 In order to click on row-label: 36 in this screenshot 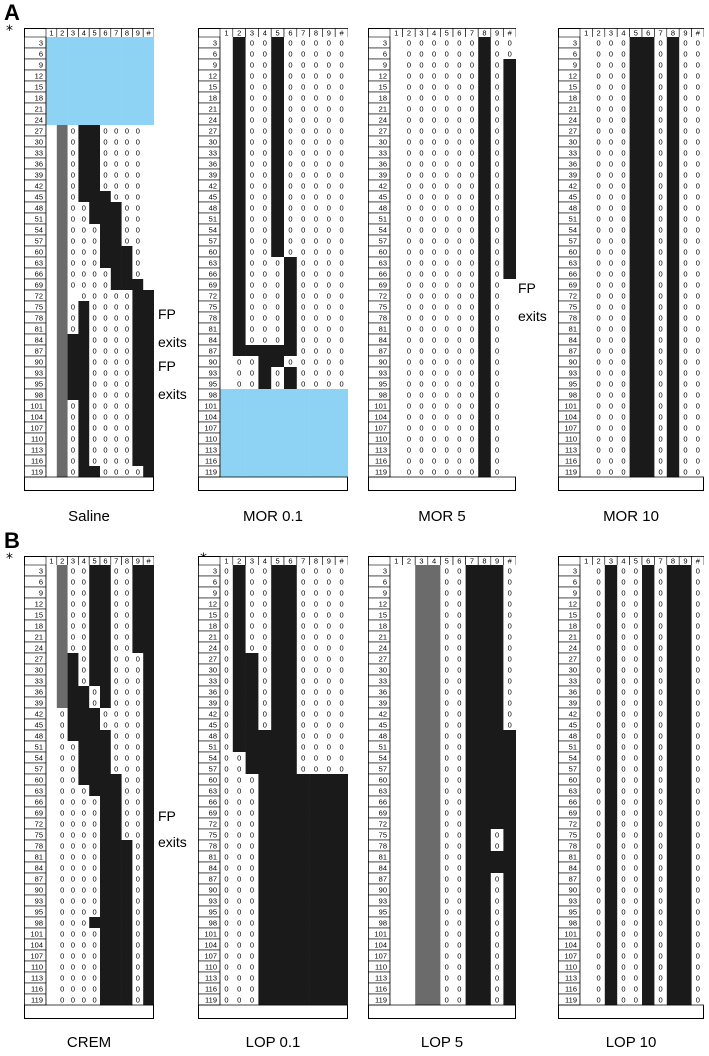, I will do `click(383, 164)`.